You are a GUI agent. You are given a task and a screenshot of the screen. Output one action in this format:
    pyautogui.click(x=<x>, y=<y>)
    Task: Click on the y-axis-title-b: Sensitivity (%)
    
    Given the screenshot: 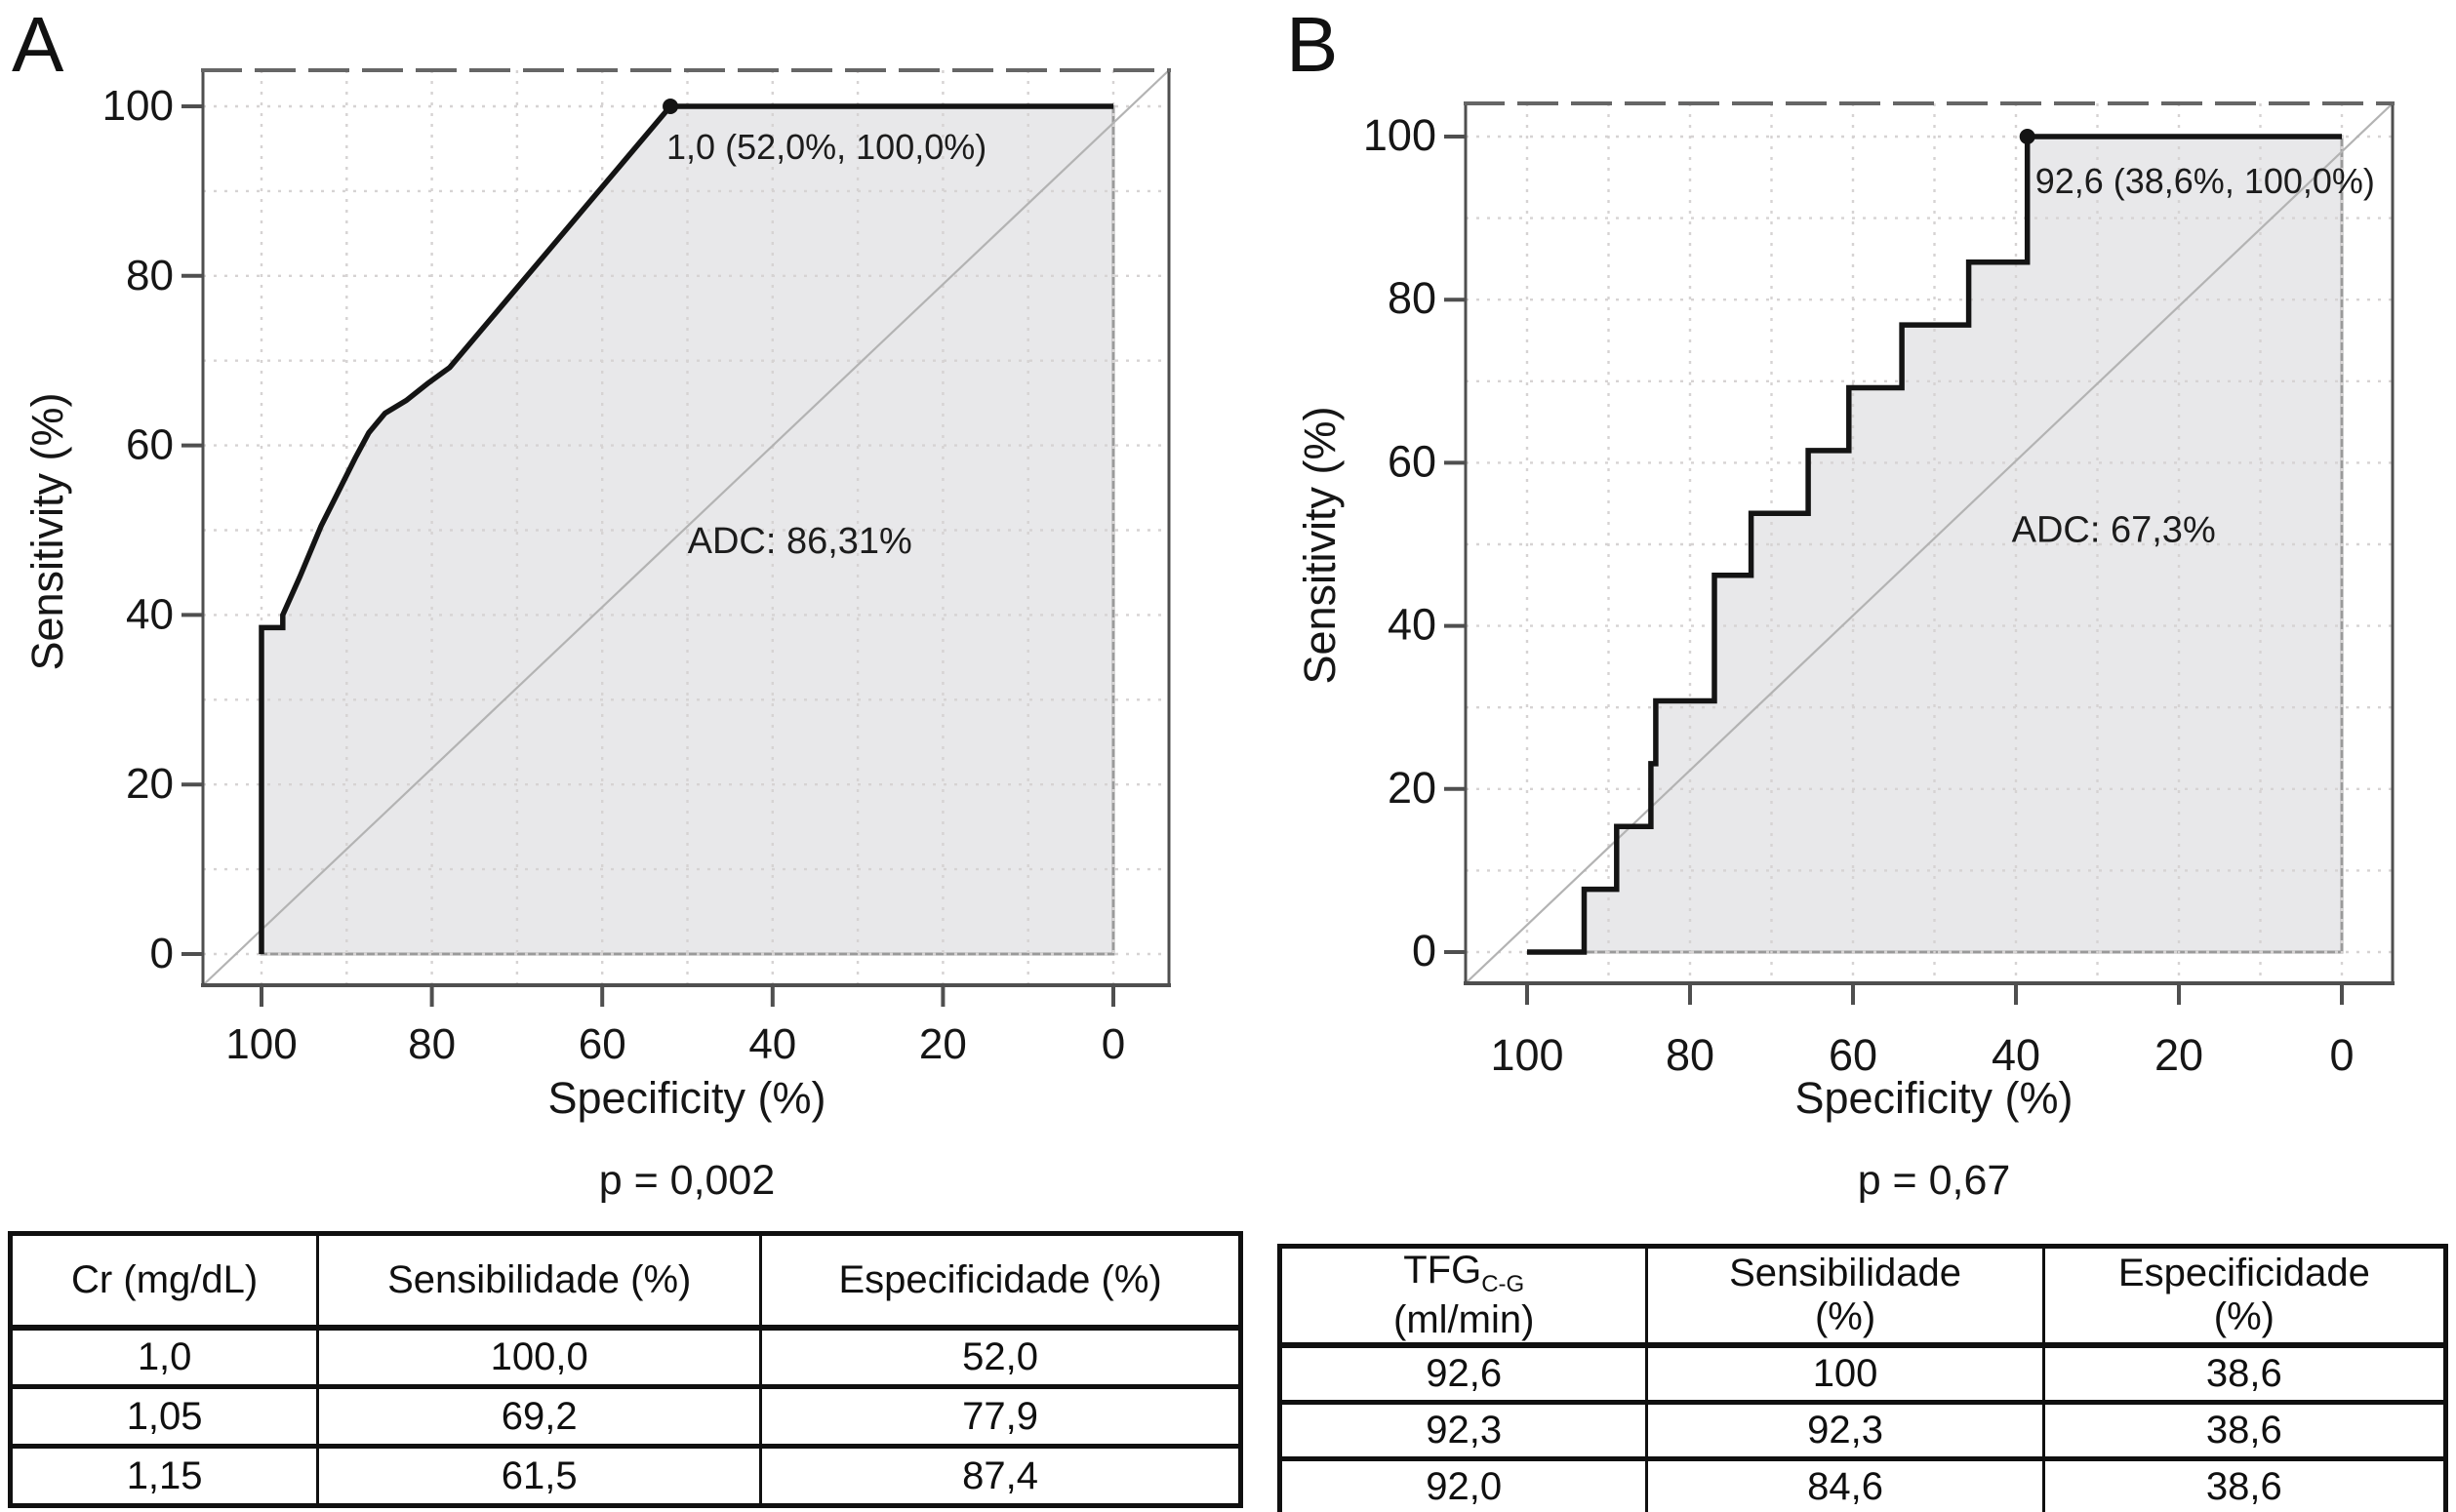 What is the action you would take?
    pyautogui.click(x=1320, y=545)
    